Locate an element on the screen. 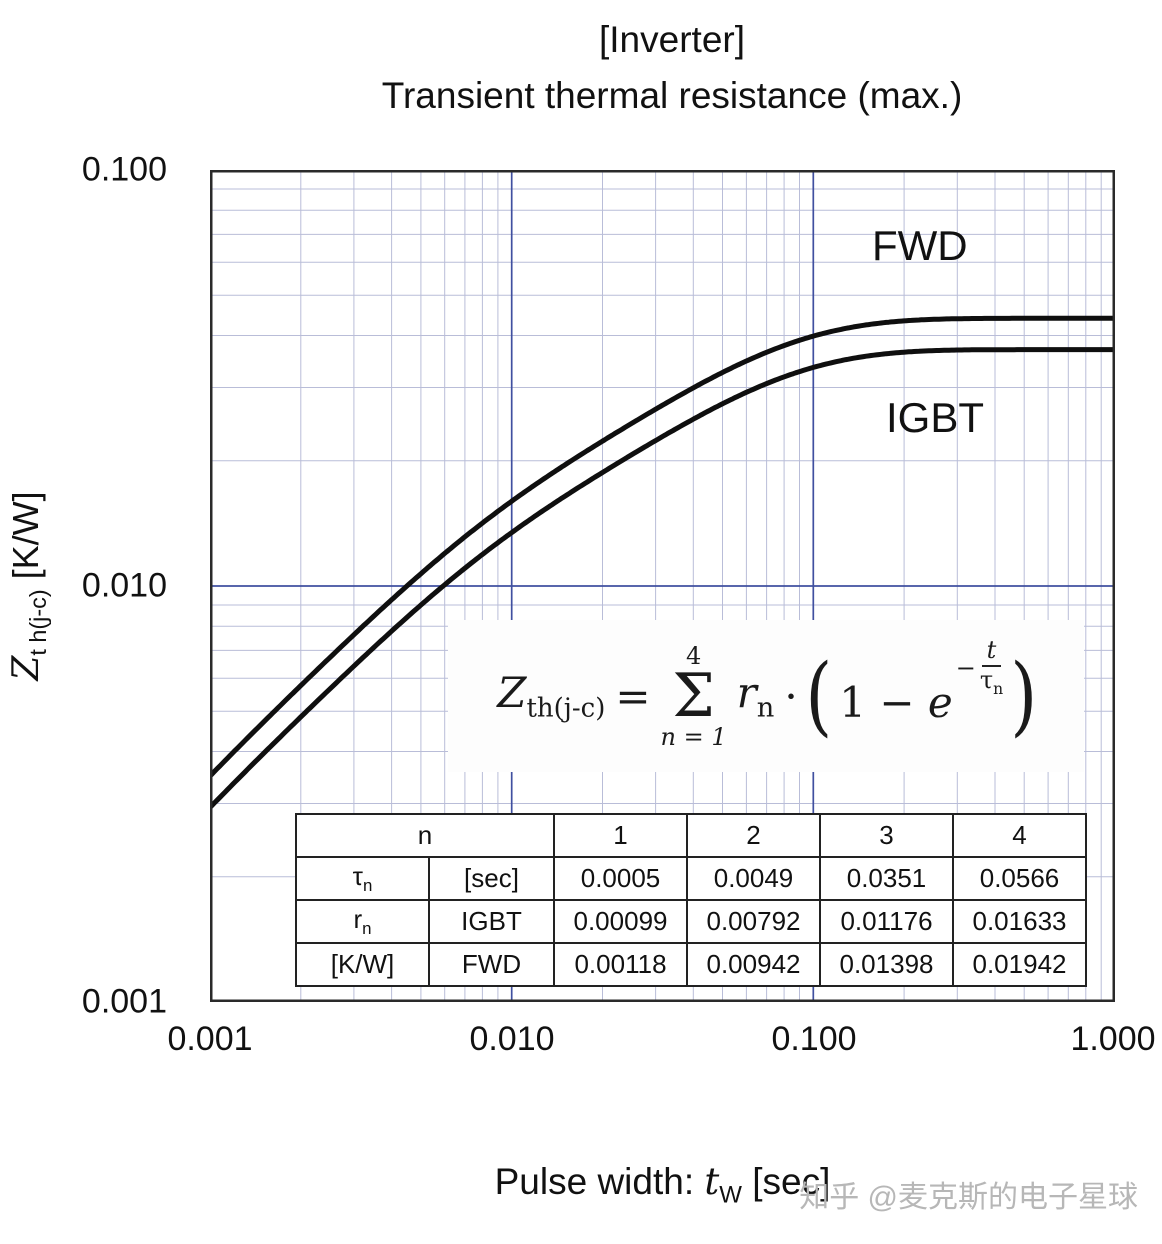 The width and height of the screenshot is (1162, 1244). y-axis-variable: Z is located at coordinates (26, 668).